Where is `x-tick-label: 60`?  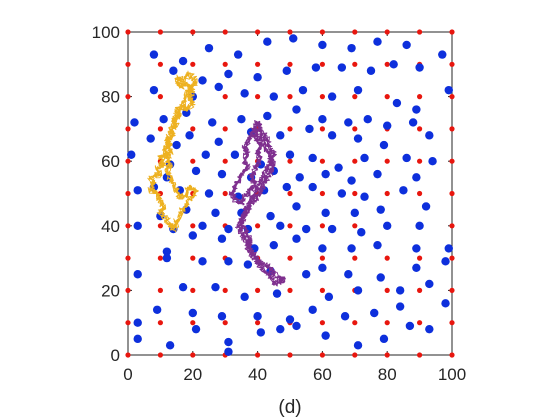
x-tick-label: 60 is located at coordinates (322, 374).